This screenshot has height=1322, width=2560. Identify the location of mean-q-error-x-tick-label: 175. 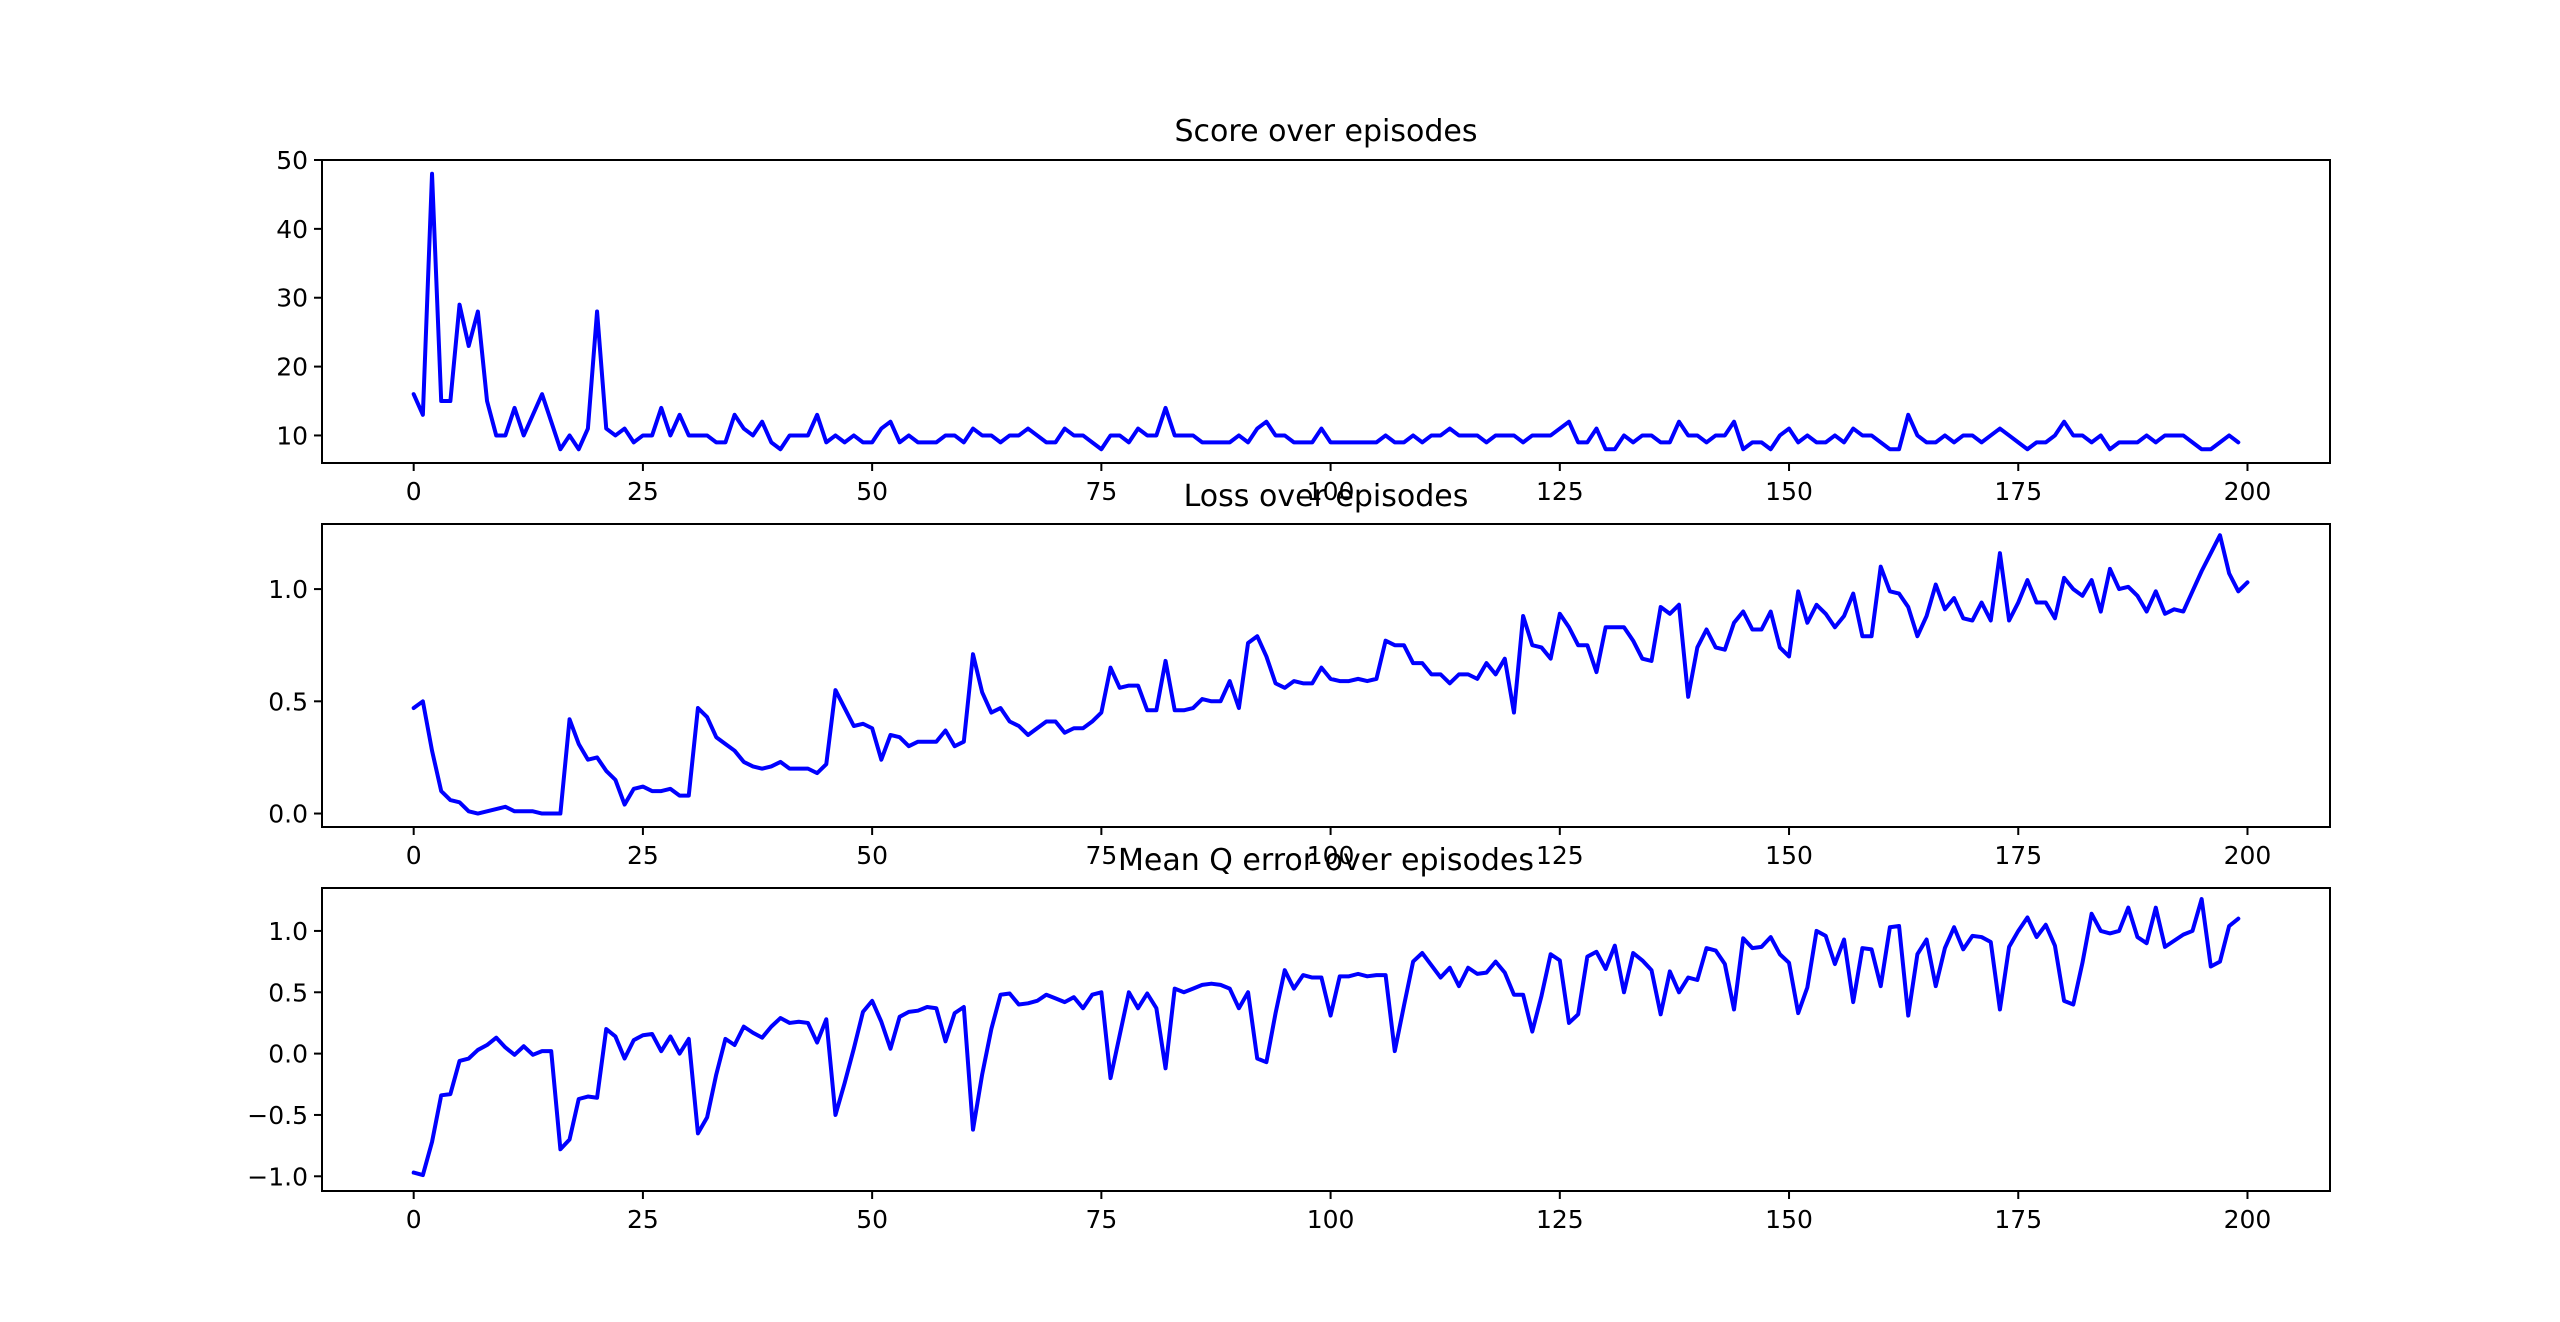
(2018, 1219).